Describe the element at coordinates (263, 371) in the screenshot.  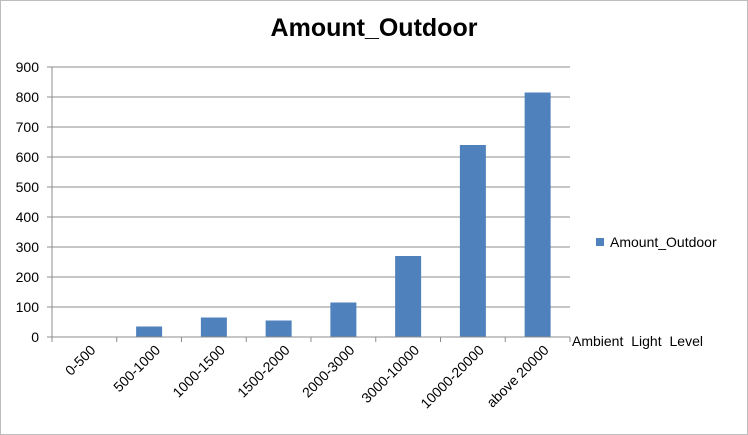
I see `x-tick-label: 1500-2000` at that location.